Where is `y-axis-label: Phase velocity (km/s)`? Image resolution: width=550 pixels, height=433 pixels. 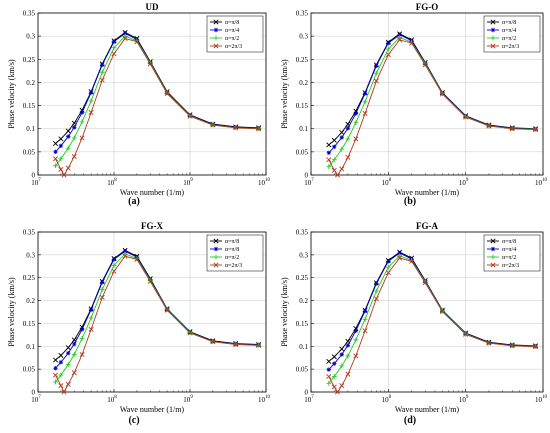
y-axis-label: Phase velocity (km/s) is located at coordinates (11, 312).